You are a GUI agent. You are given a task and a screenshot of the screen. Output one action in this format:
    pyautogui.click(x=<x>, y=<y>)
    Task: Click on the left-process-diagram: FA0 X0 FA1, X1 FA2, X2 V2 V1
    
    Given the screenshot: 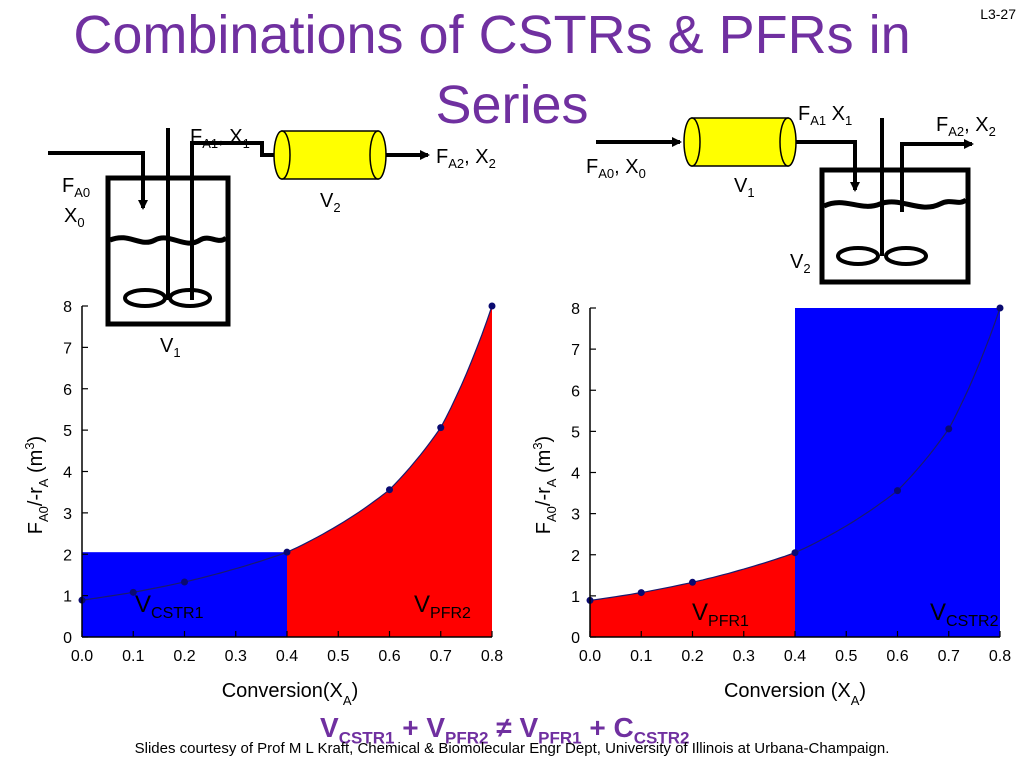 What is the action you would take?
    pyautogui.click(x=272, y=243)
    